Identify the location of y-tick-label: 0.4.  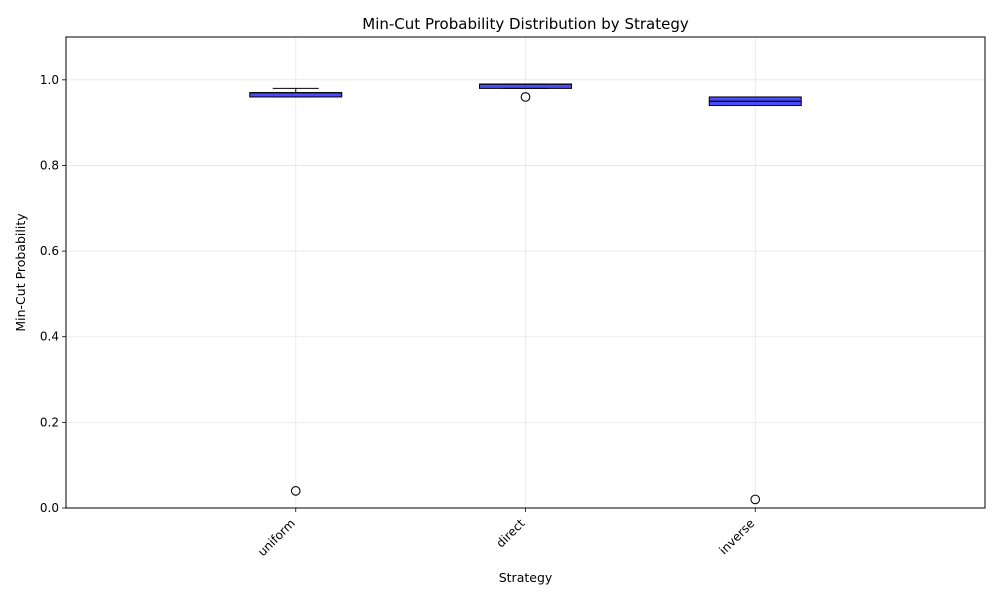
(49, 337).